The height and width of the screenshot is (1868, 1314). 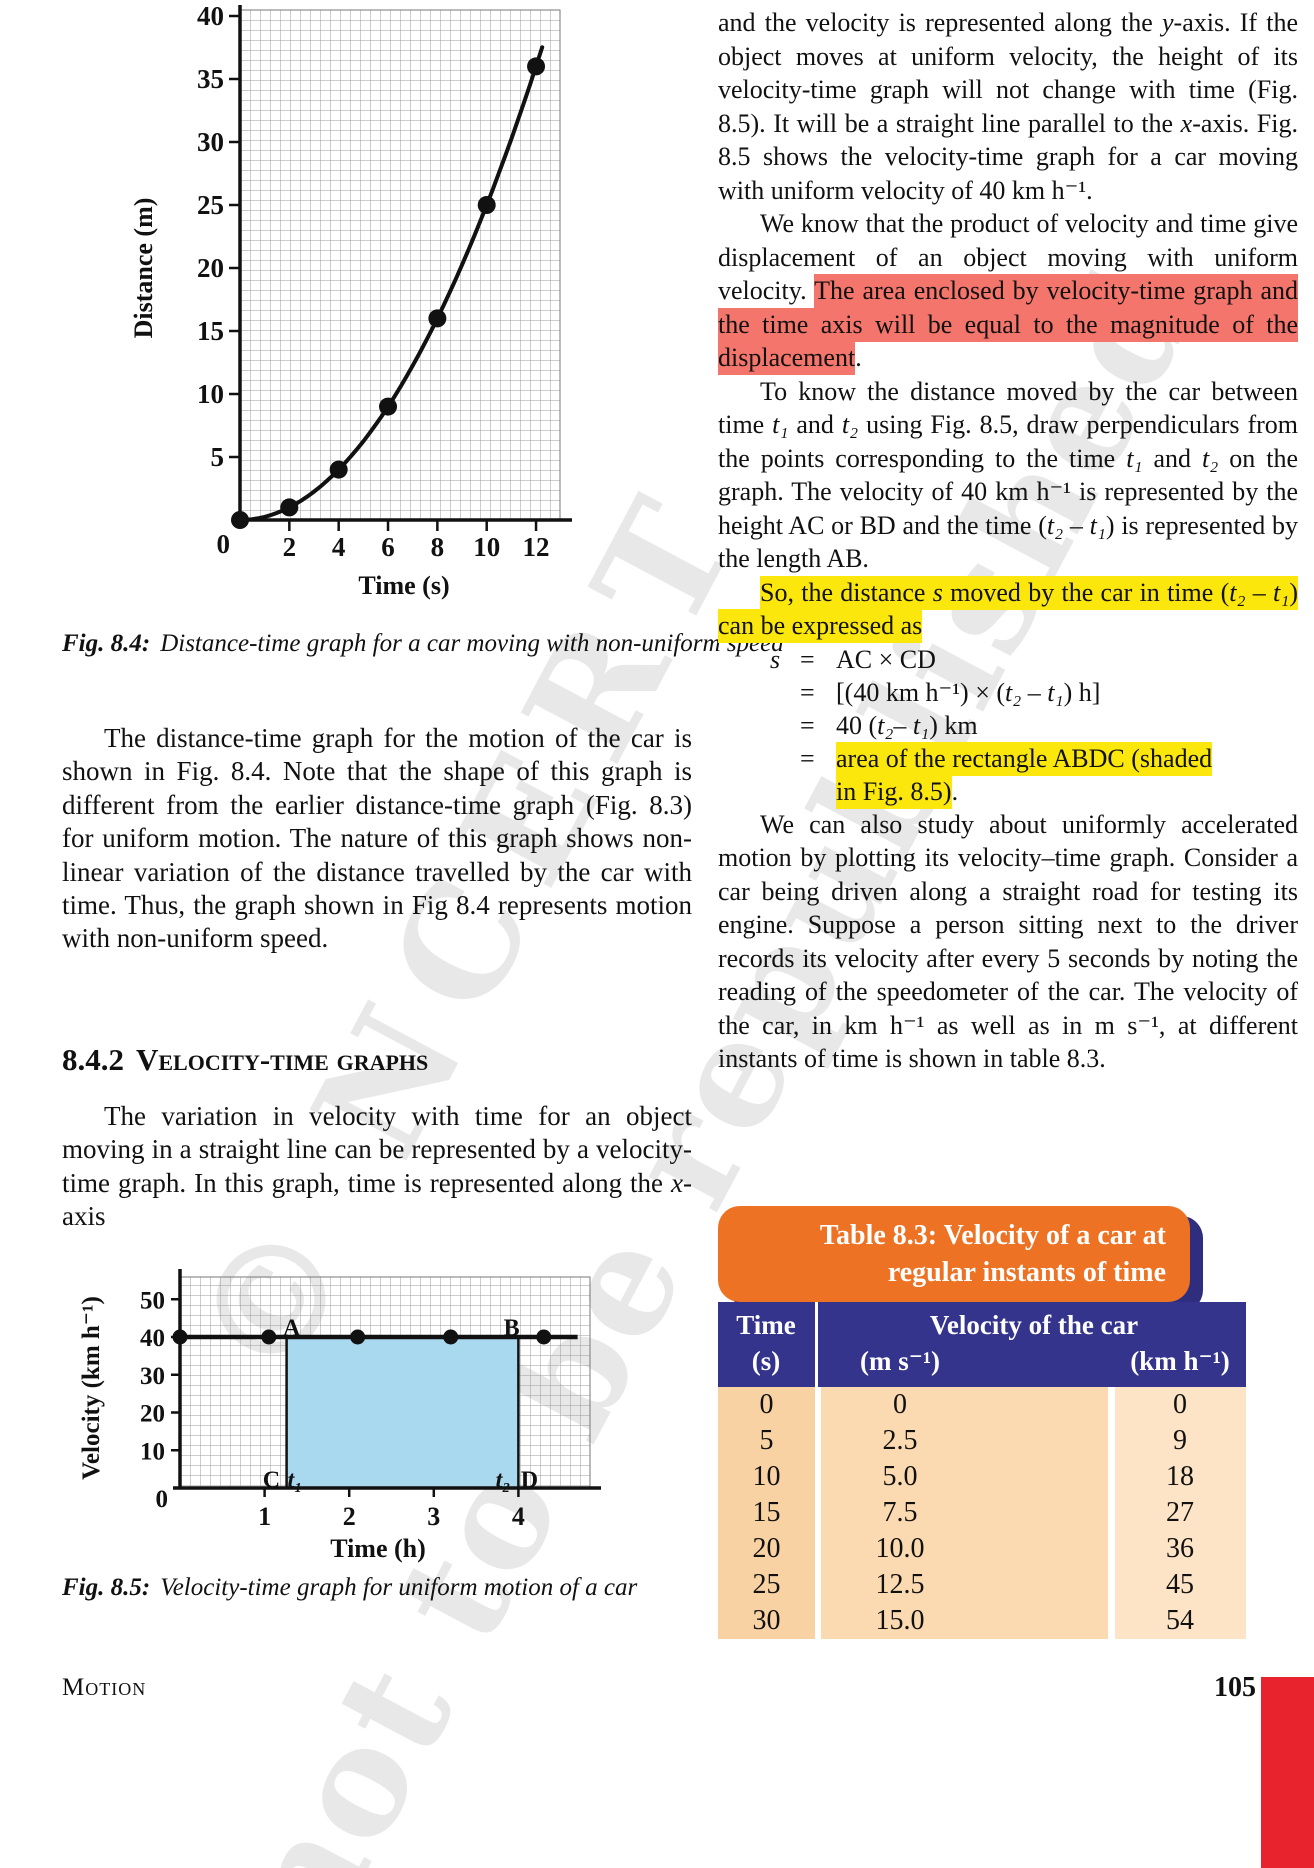 I want to click on x-tick-label: 12, so click(x=536, y=547).